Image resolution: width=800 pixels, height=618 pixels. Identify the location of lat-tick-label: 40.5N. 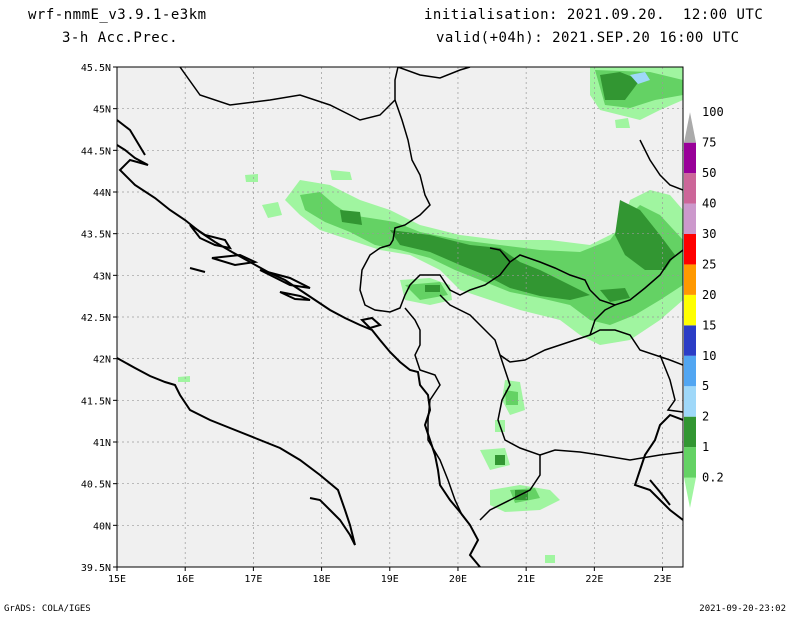
(96, 485).